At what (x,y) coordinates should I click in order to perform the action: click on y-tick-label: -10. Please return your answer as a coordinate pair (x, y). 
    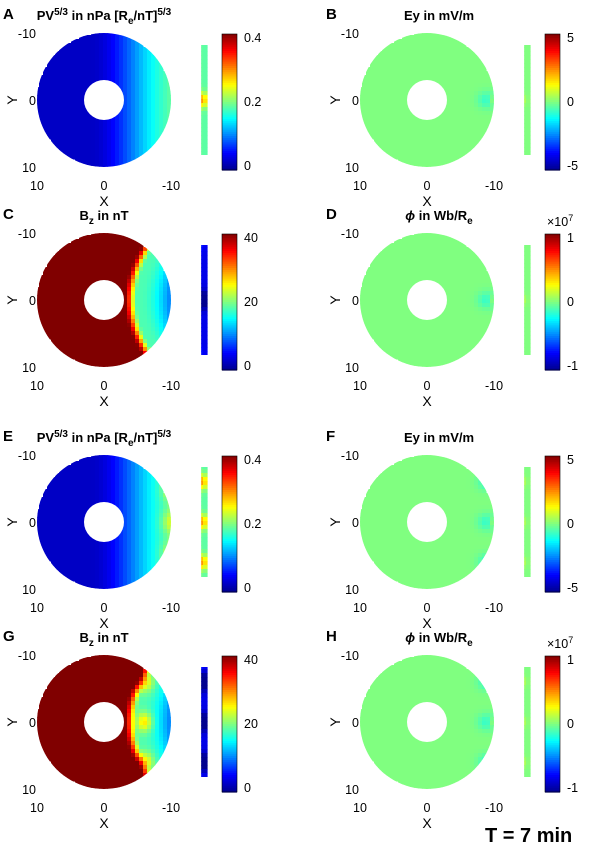
    Looking at the image, I should click on (27, 234).